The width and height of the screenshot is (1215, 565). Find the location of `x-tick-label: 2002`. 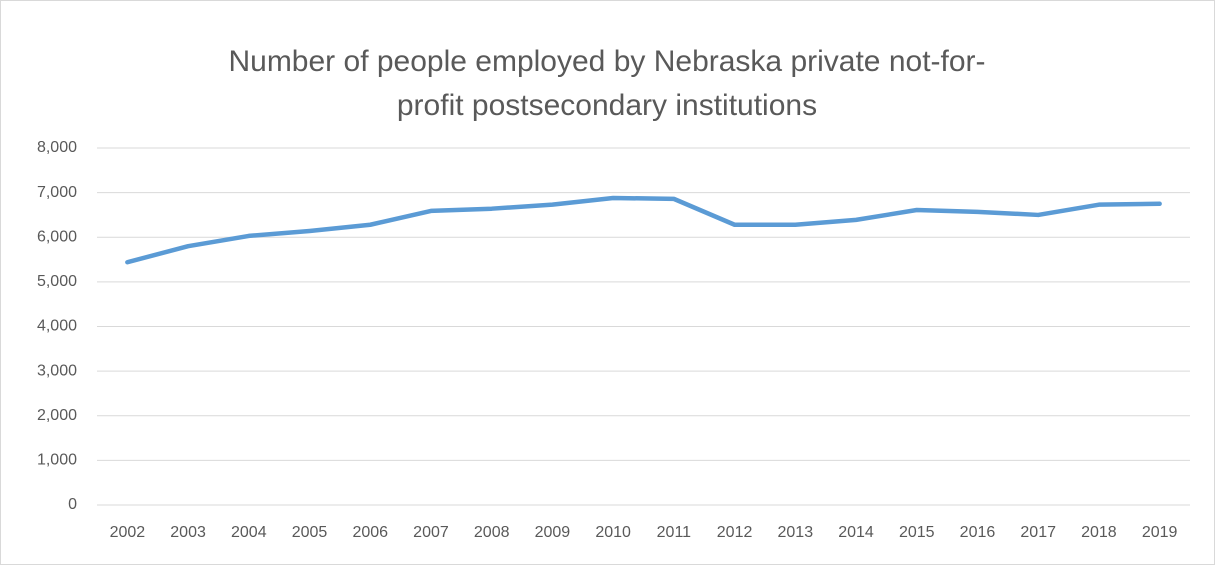

x-tick-label: 2002 is located at coordinates (128, 532).